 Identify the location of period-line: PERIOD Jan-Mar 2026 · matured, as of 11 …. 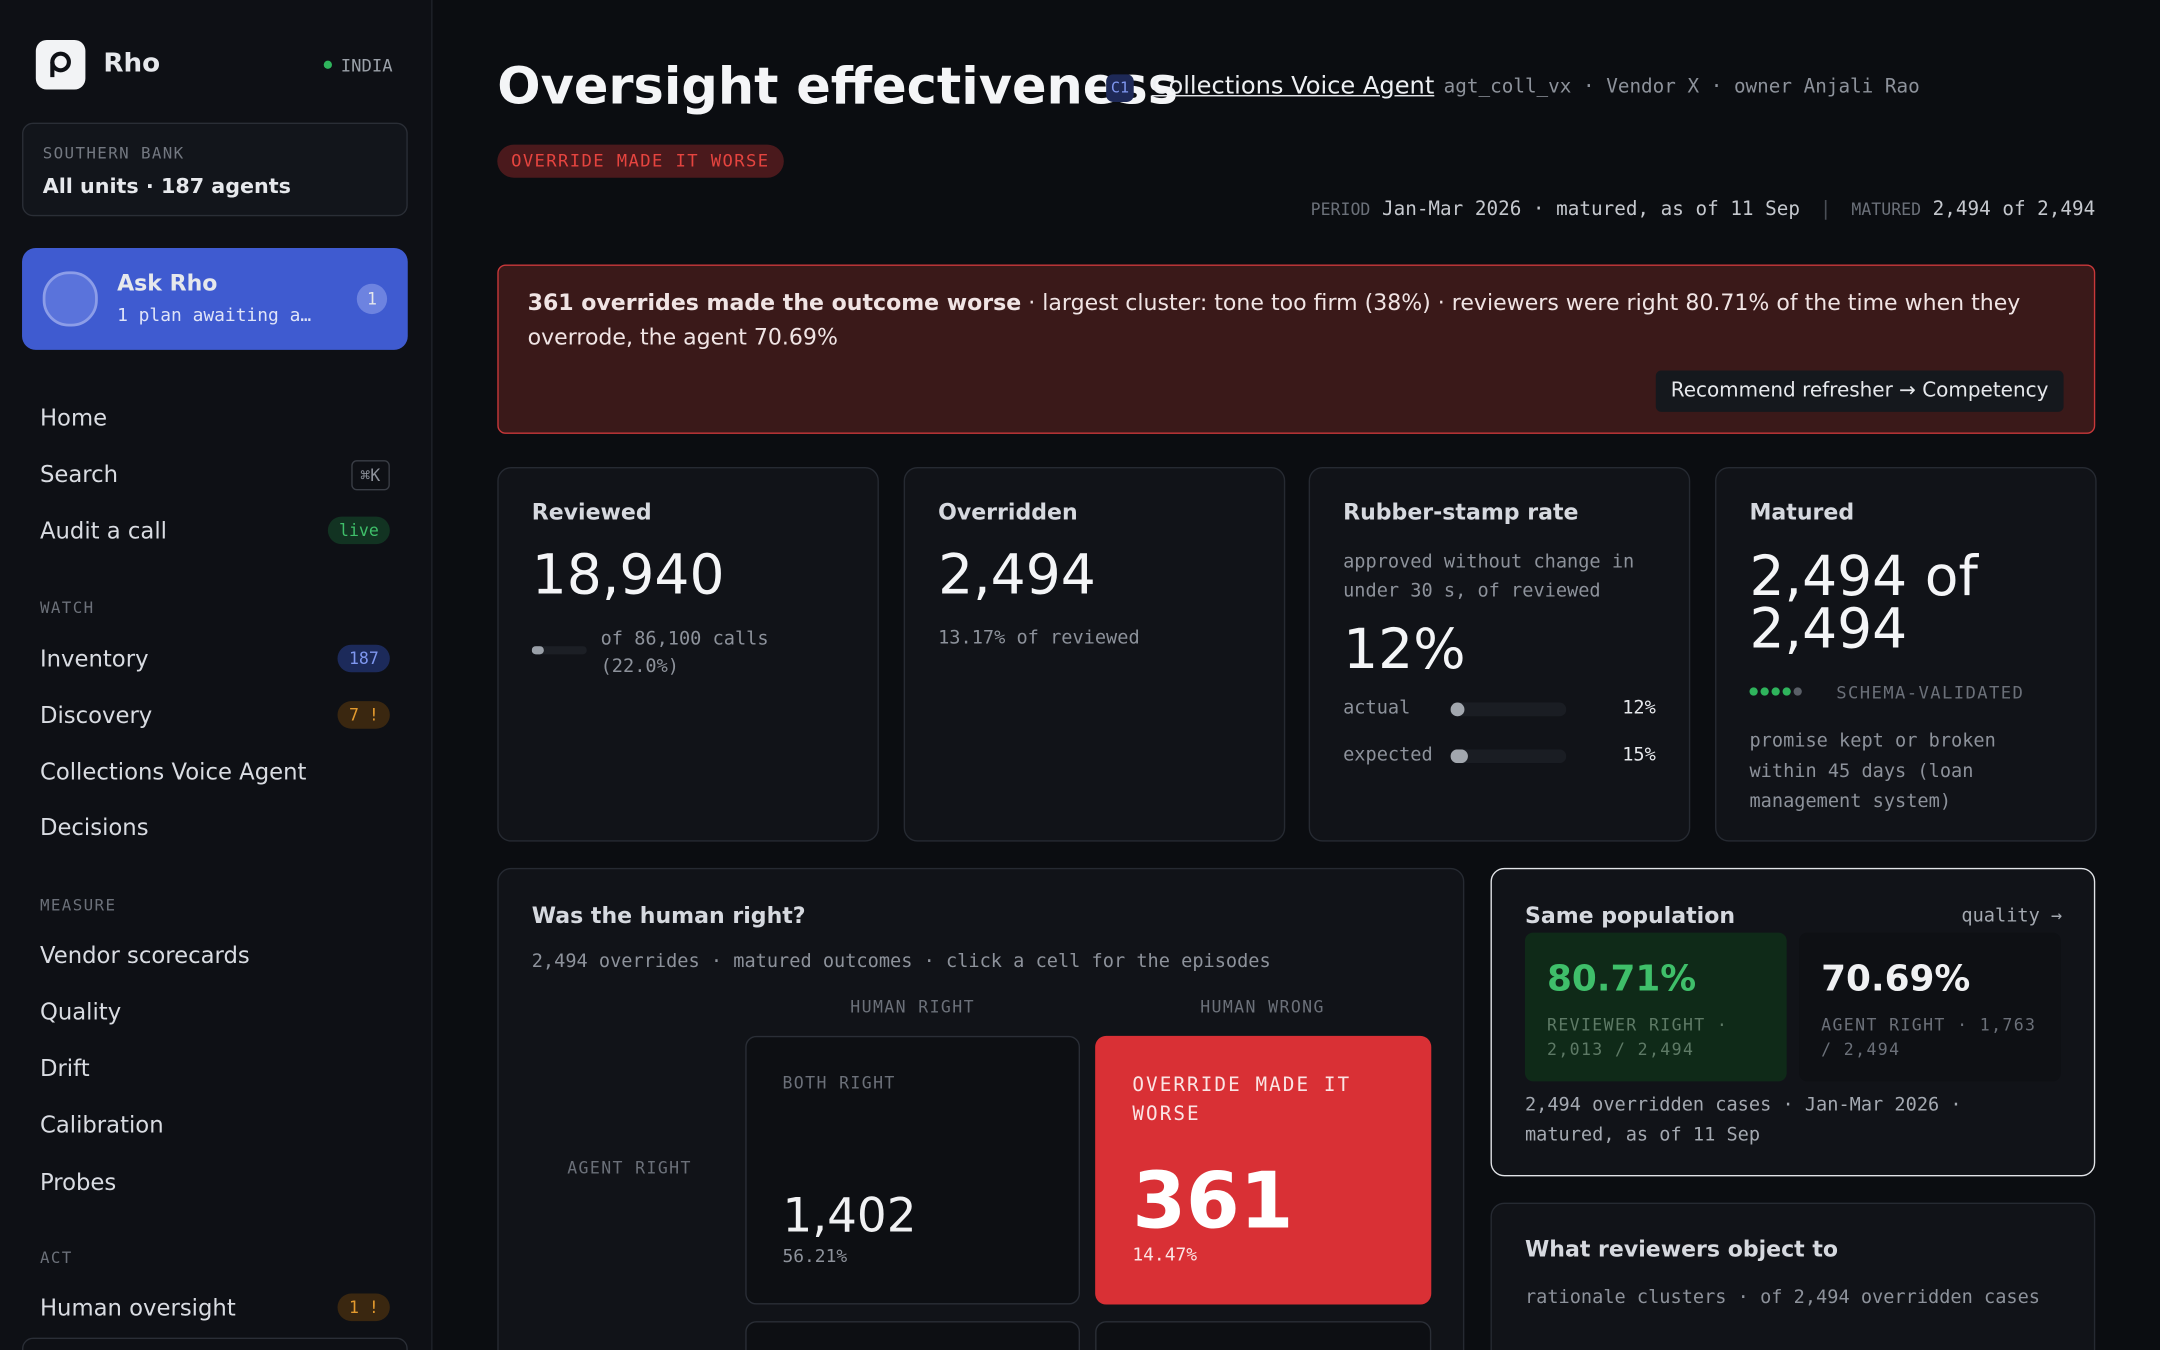
(1703, 209).